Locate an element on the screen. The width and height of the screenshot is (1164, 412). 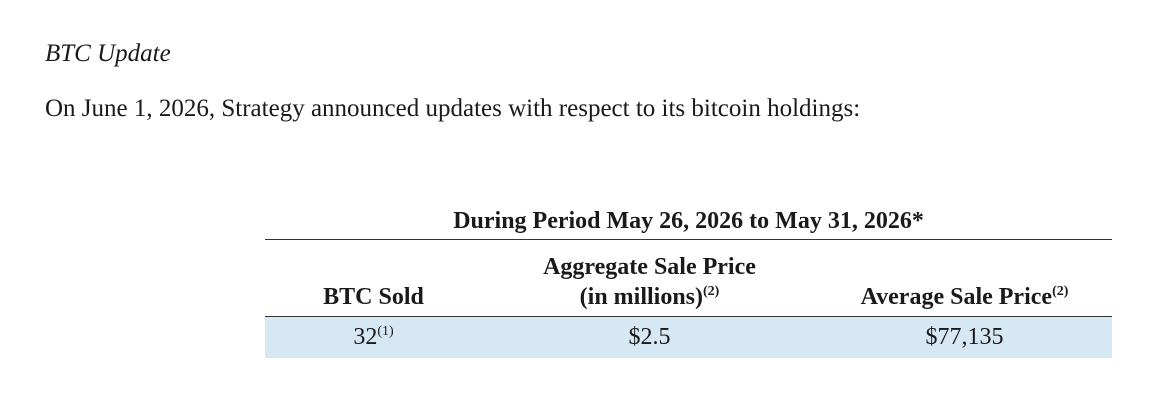
btc-sold-header-label: BTC Sold is located at coordinates (373, 297).